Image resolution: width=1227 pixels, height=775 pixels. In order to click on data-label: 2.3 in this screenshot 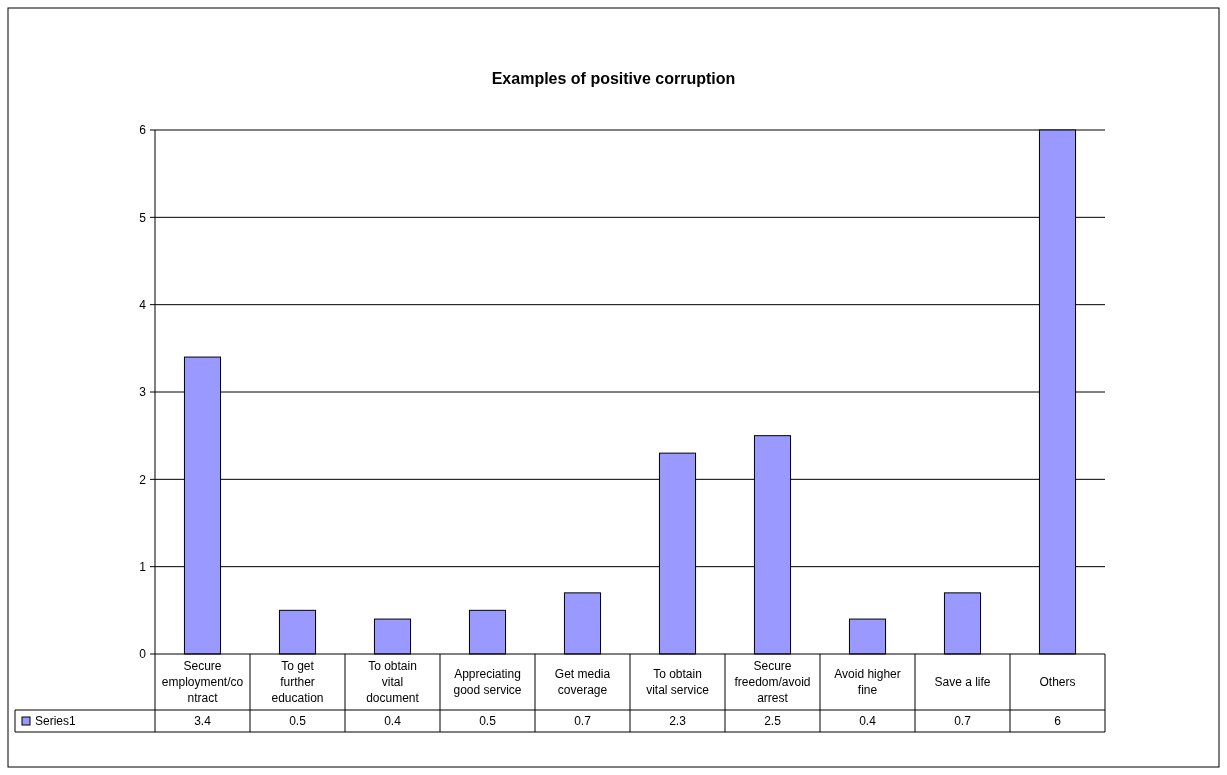, I will do `click(678, 721)`.